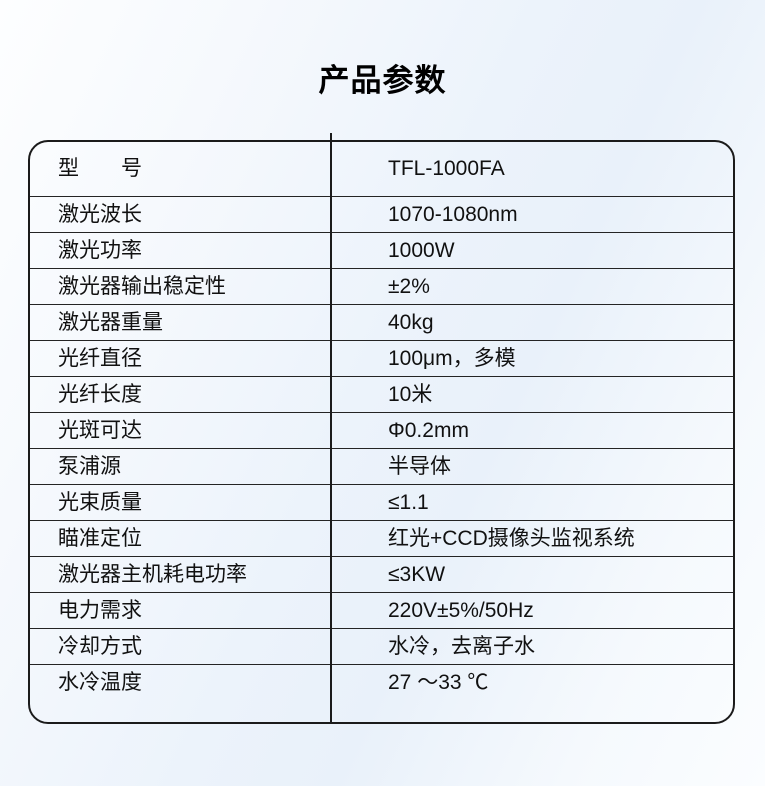 The image size is (765, 786). Describe the element at coordinates (461, 646) in the screenshot. I see `param-value: 水冷，去离子水` at that location.